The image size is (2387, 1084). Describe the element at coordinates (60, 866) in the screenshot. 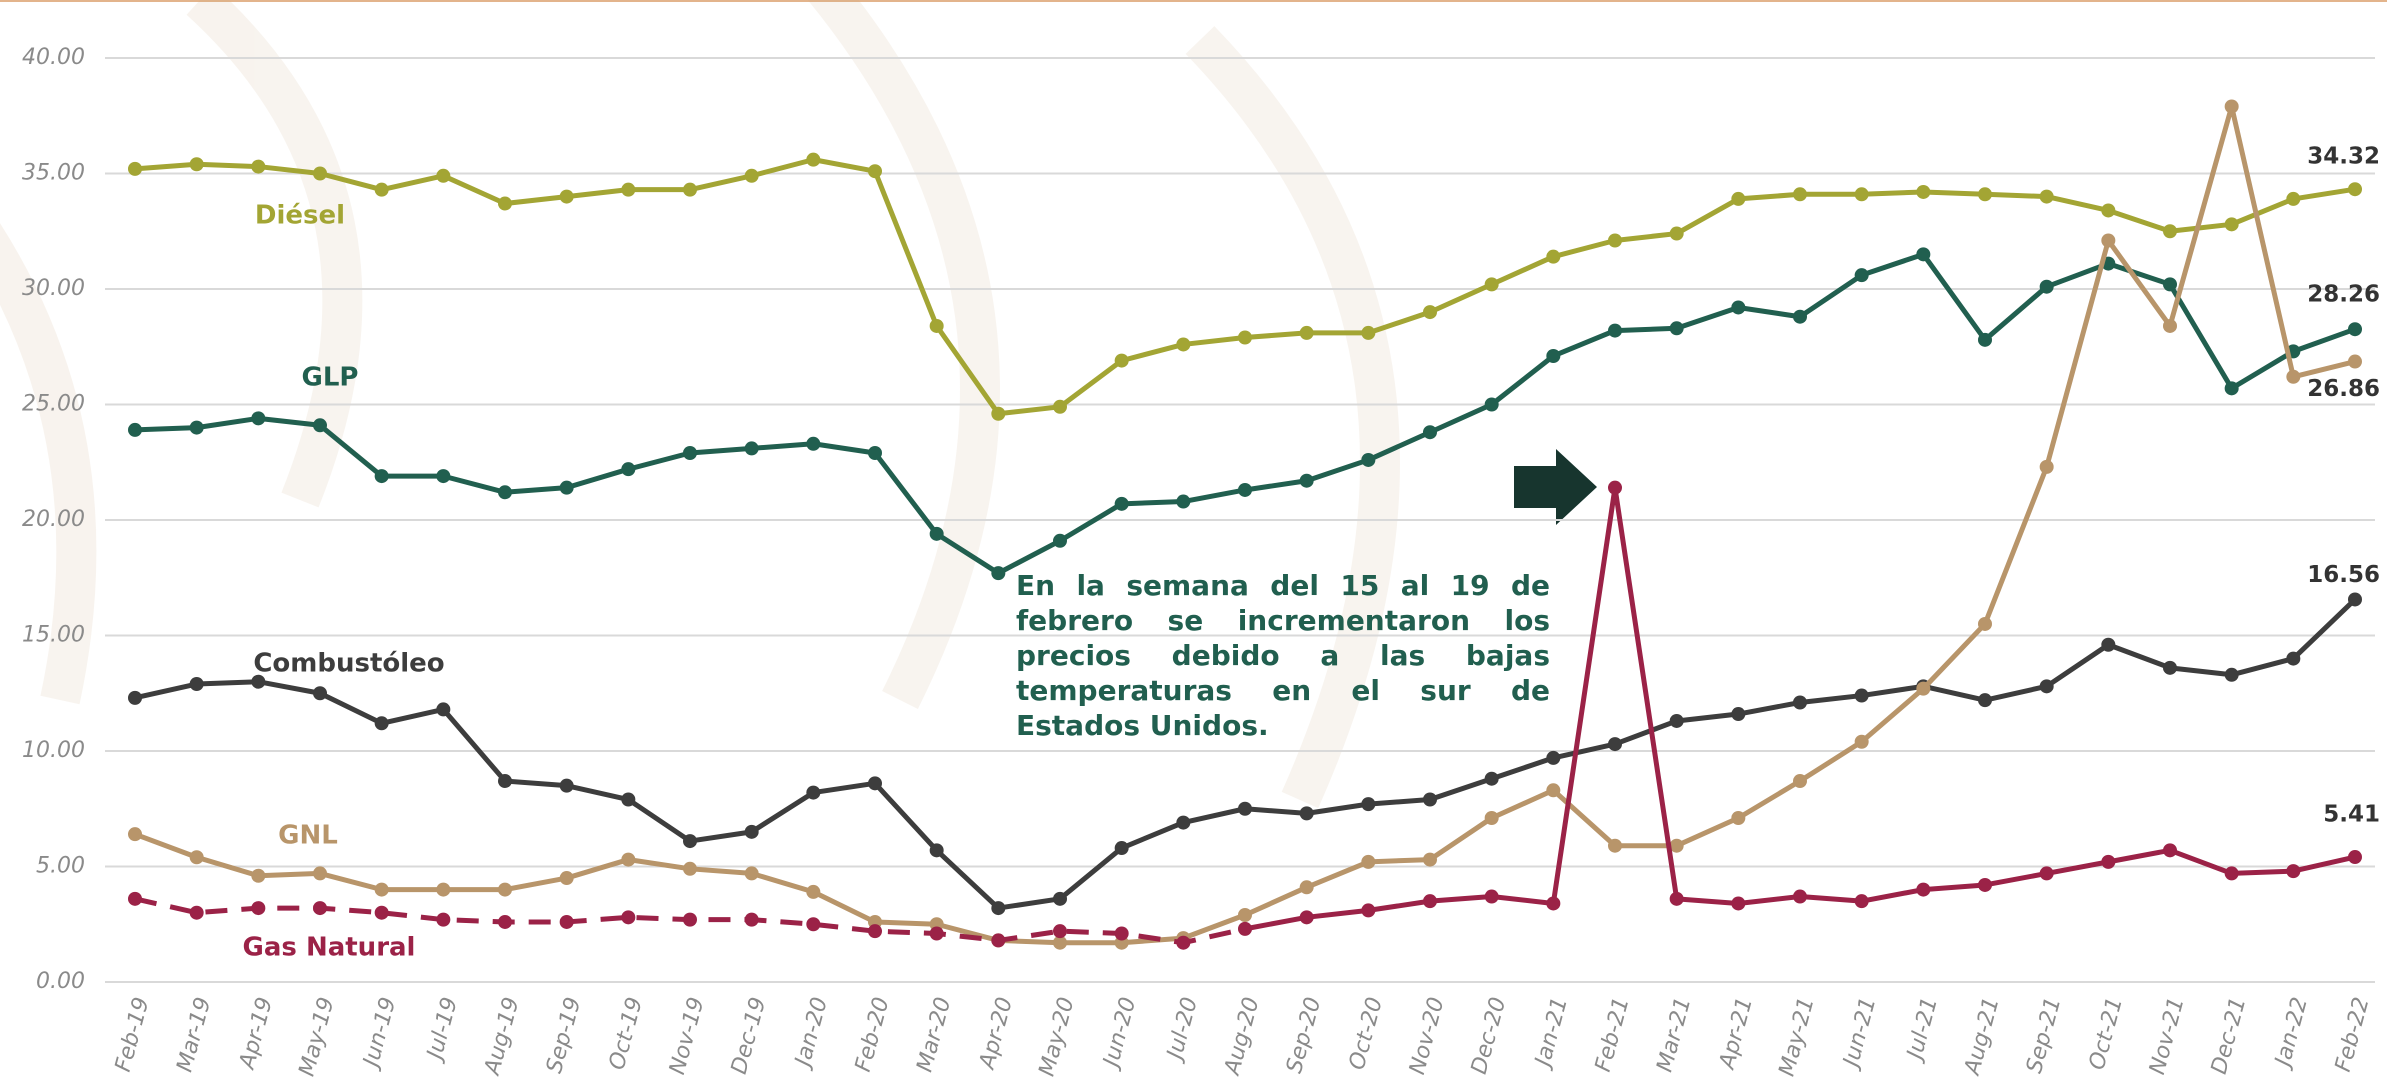

I see `y-tick-label: 5.00` at that location.